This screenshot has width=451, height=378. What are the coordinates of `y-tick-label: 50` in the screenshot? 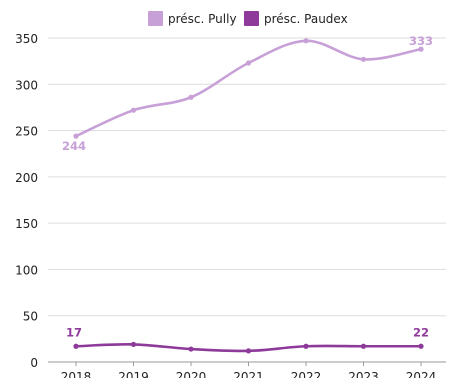 It's located at (30, 317).